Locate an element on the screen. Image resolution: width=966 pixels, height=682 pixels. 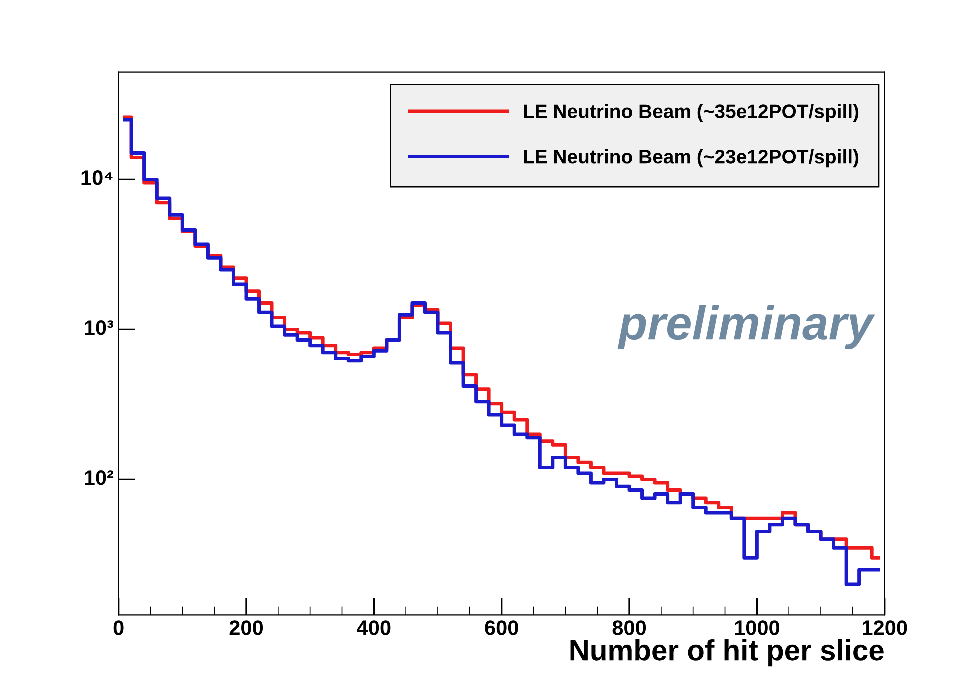
x-tick-label: 1000 is located at coordinates (757, 628).